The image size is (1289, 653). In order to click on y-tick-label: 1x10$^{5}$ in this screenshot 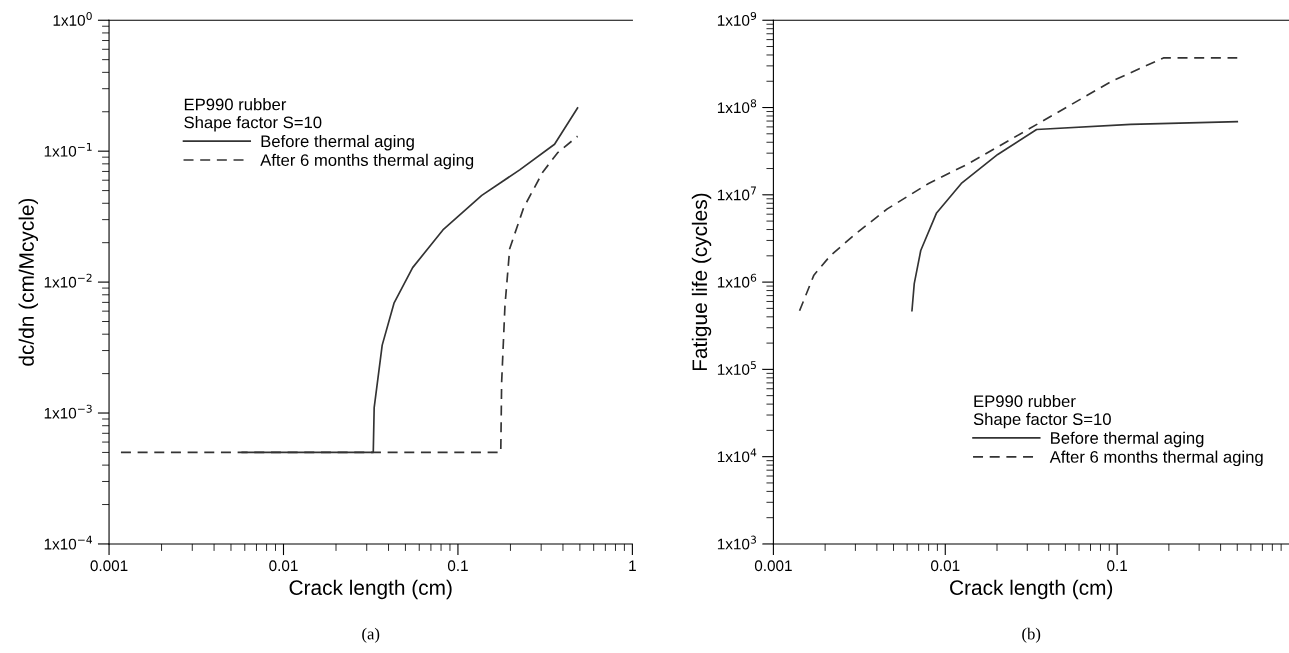, I will do `click(736, 368)`.